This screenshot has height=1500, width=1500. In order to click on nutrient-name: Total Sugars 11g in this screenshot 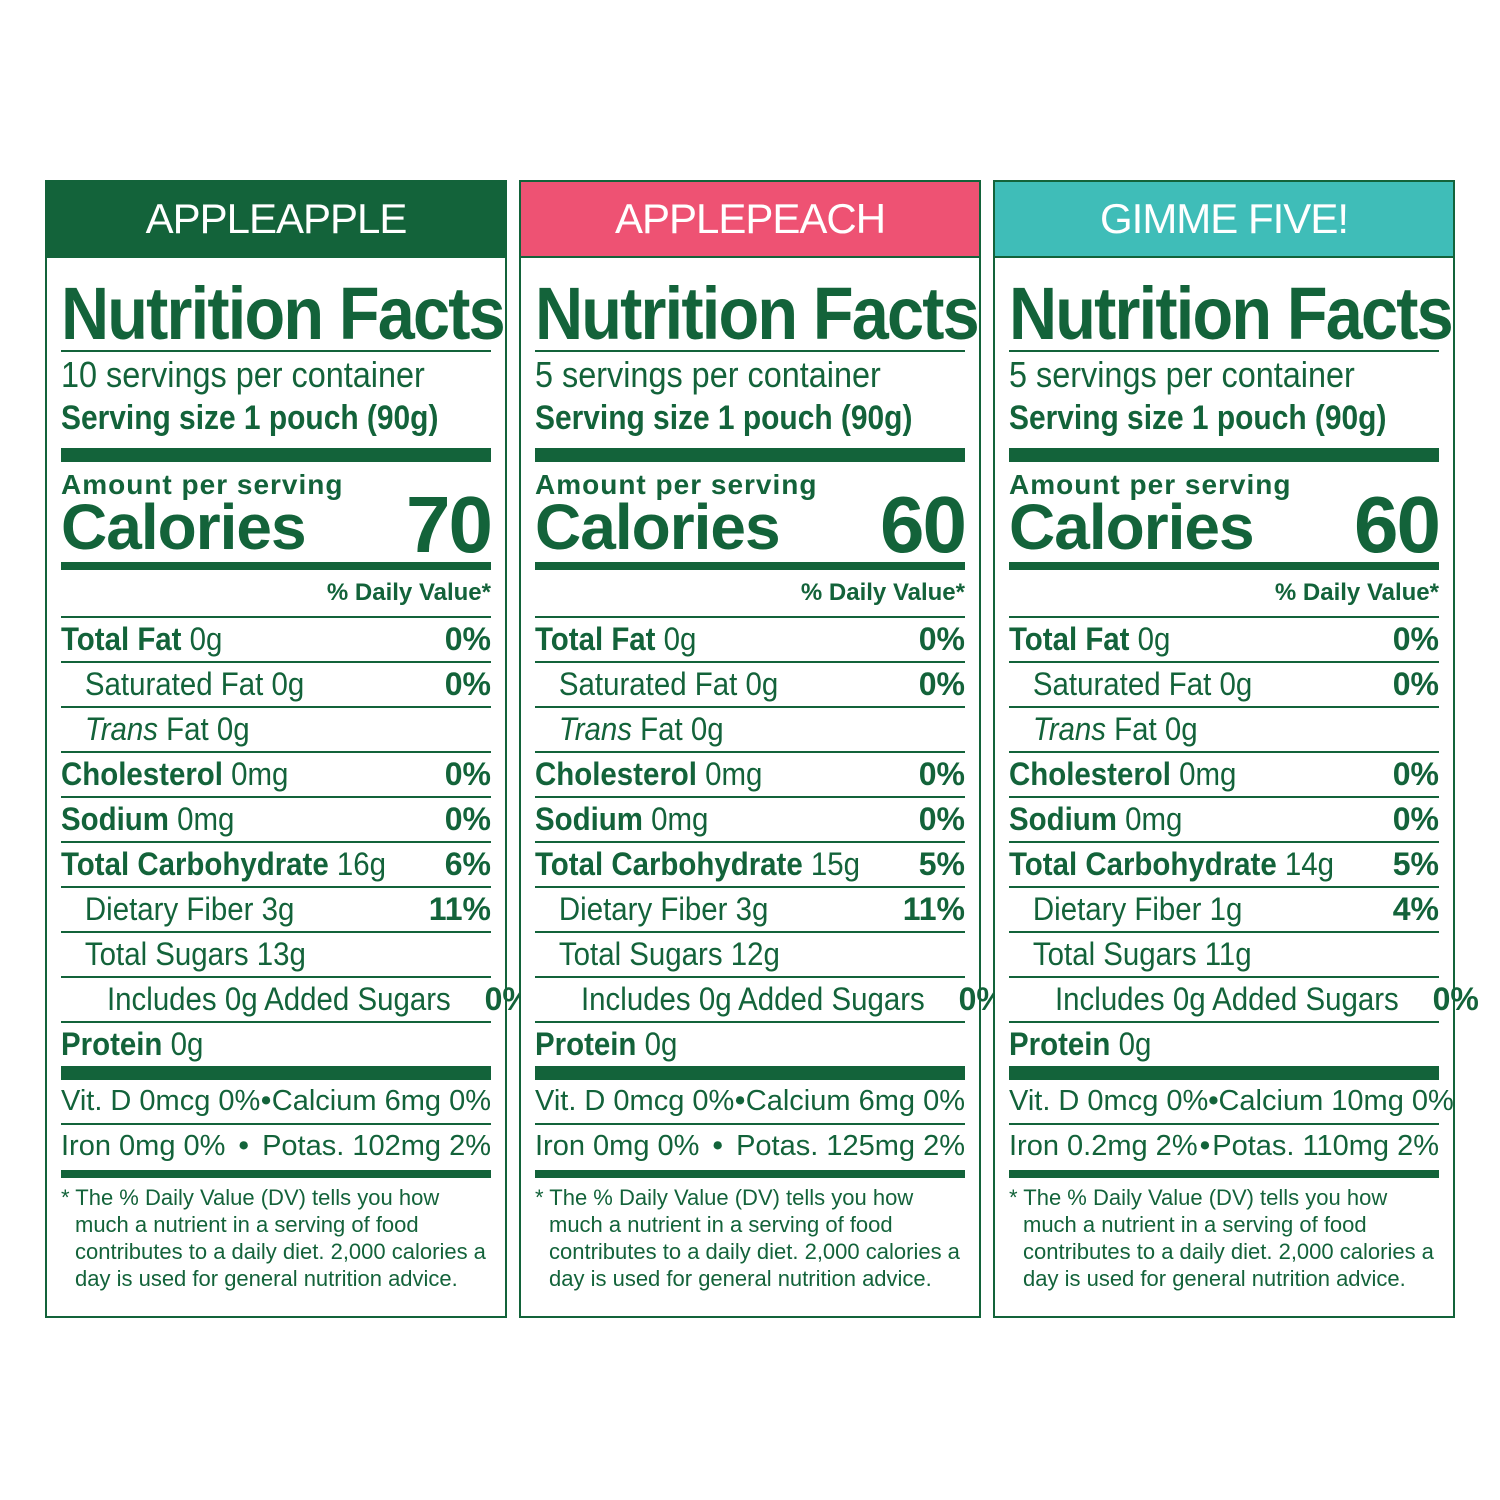, I will do `click(1142, 954)`.